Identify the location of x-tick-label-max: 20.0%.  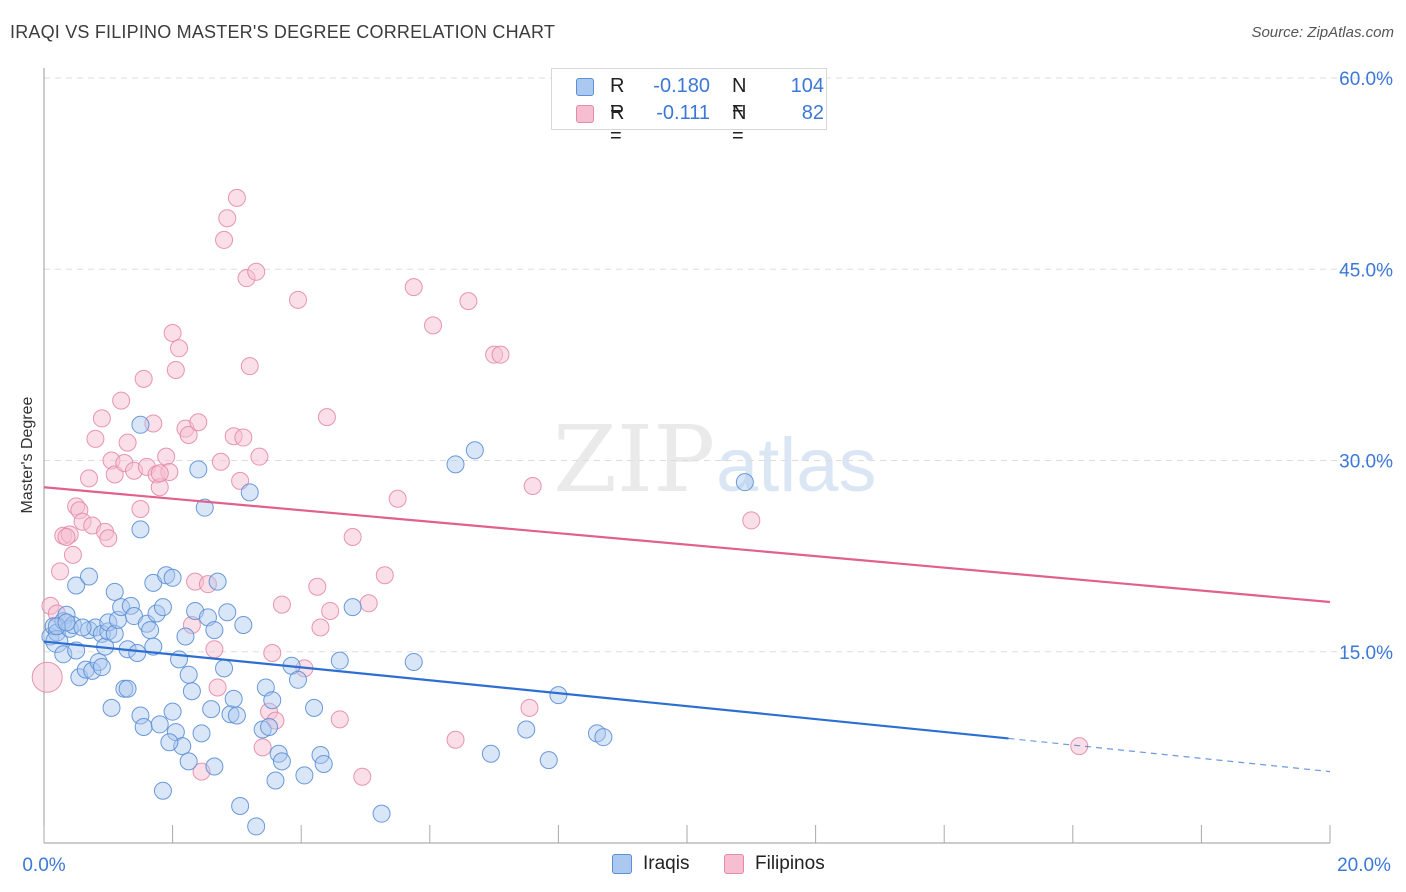
(1364, 865).